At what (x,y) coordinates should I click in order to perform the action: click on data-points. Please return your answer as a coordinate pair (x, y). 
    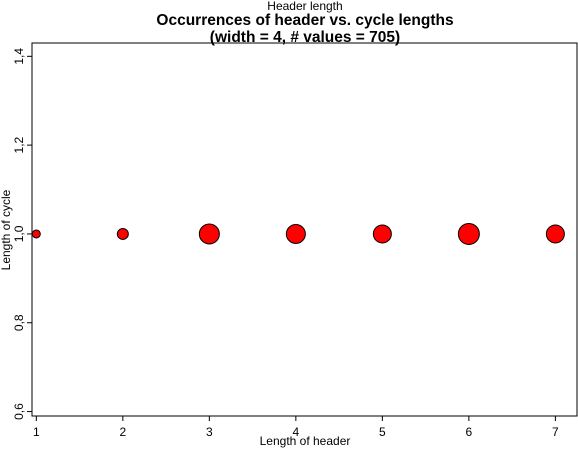
    Looking at the image, I should click on (298, 233).